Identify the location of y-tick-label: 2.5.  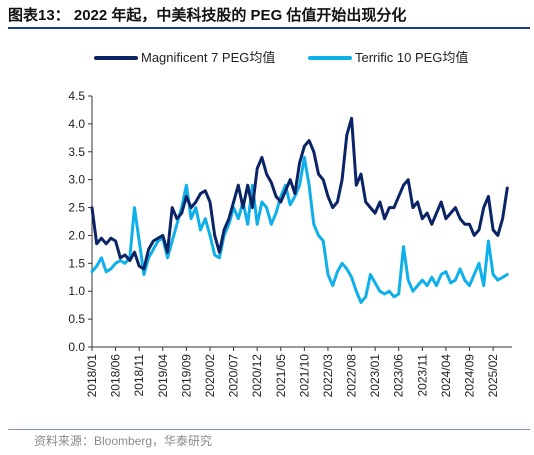
(76, 208).